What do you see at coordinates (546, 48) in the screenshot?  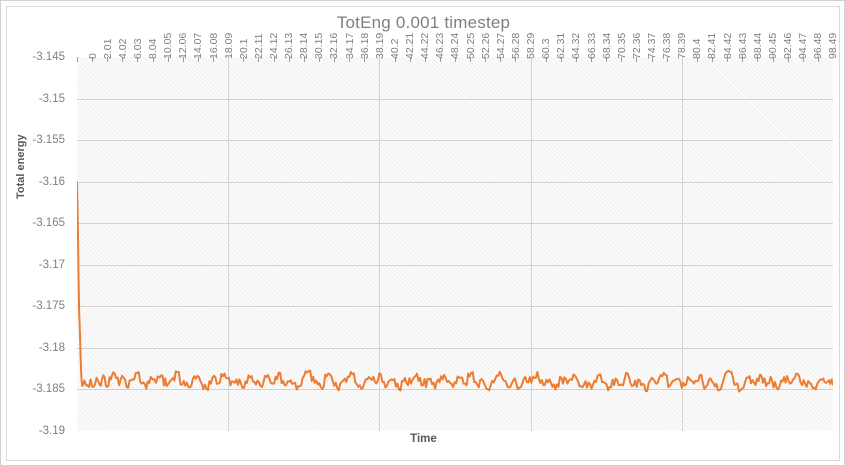 I see `x-tick-label: 60.3` at bounding box center [546, 48].